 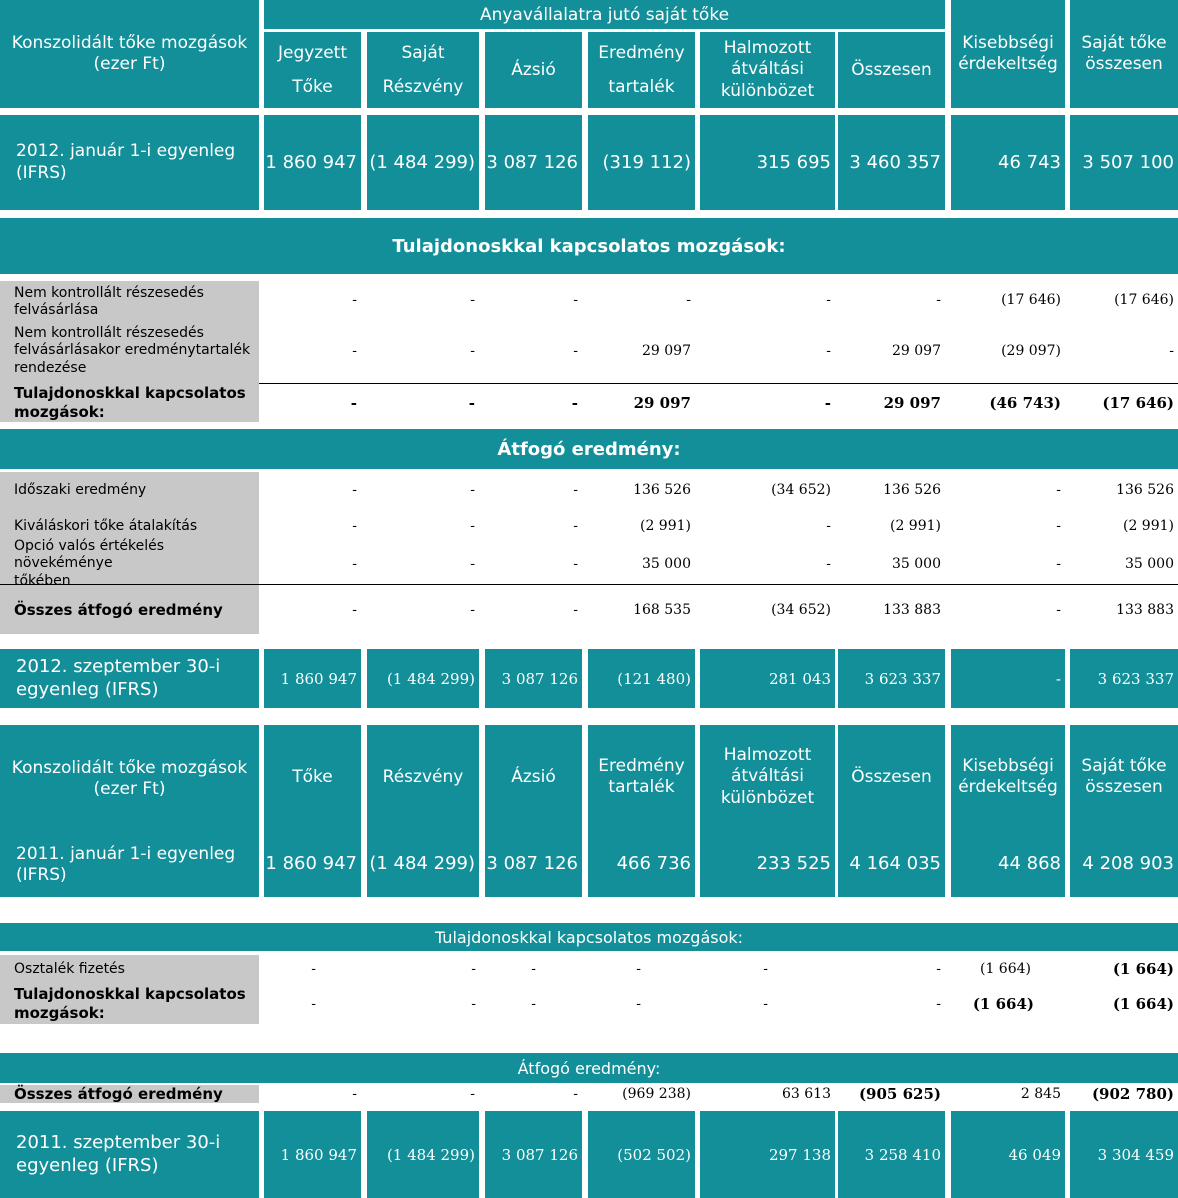 What do you see at coordinates (1124, 776) in the screenshot?
I see `col-header-sajat-toke-2011: Saját tőke összesen` at bounding box center [1124, 776].